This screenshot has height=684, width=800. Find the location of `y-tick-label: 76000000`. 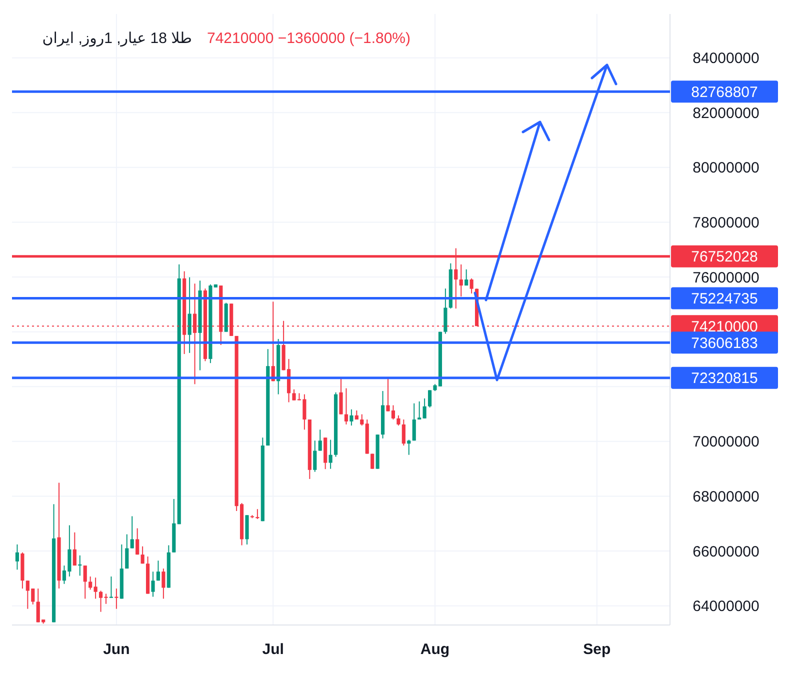

y-tick-label: 76000000 is located at coordinates (726, 277).